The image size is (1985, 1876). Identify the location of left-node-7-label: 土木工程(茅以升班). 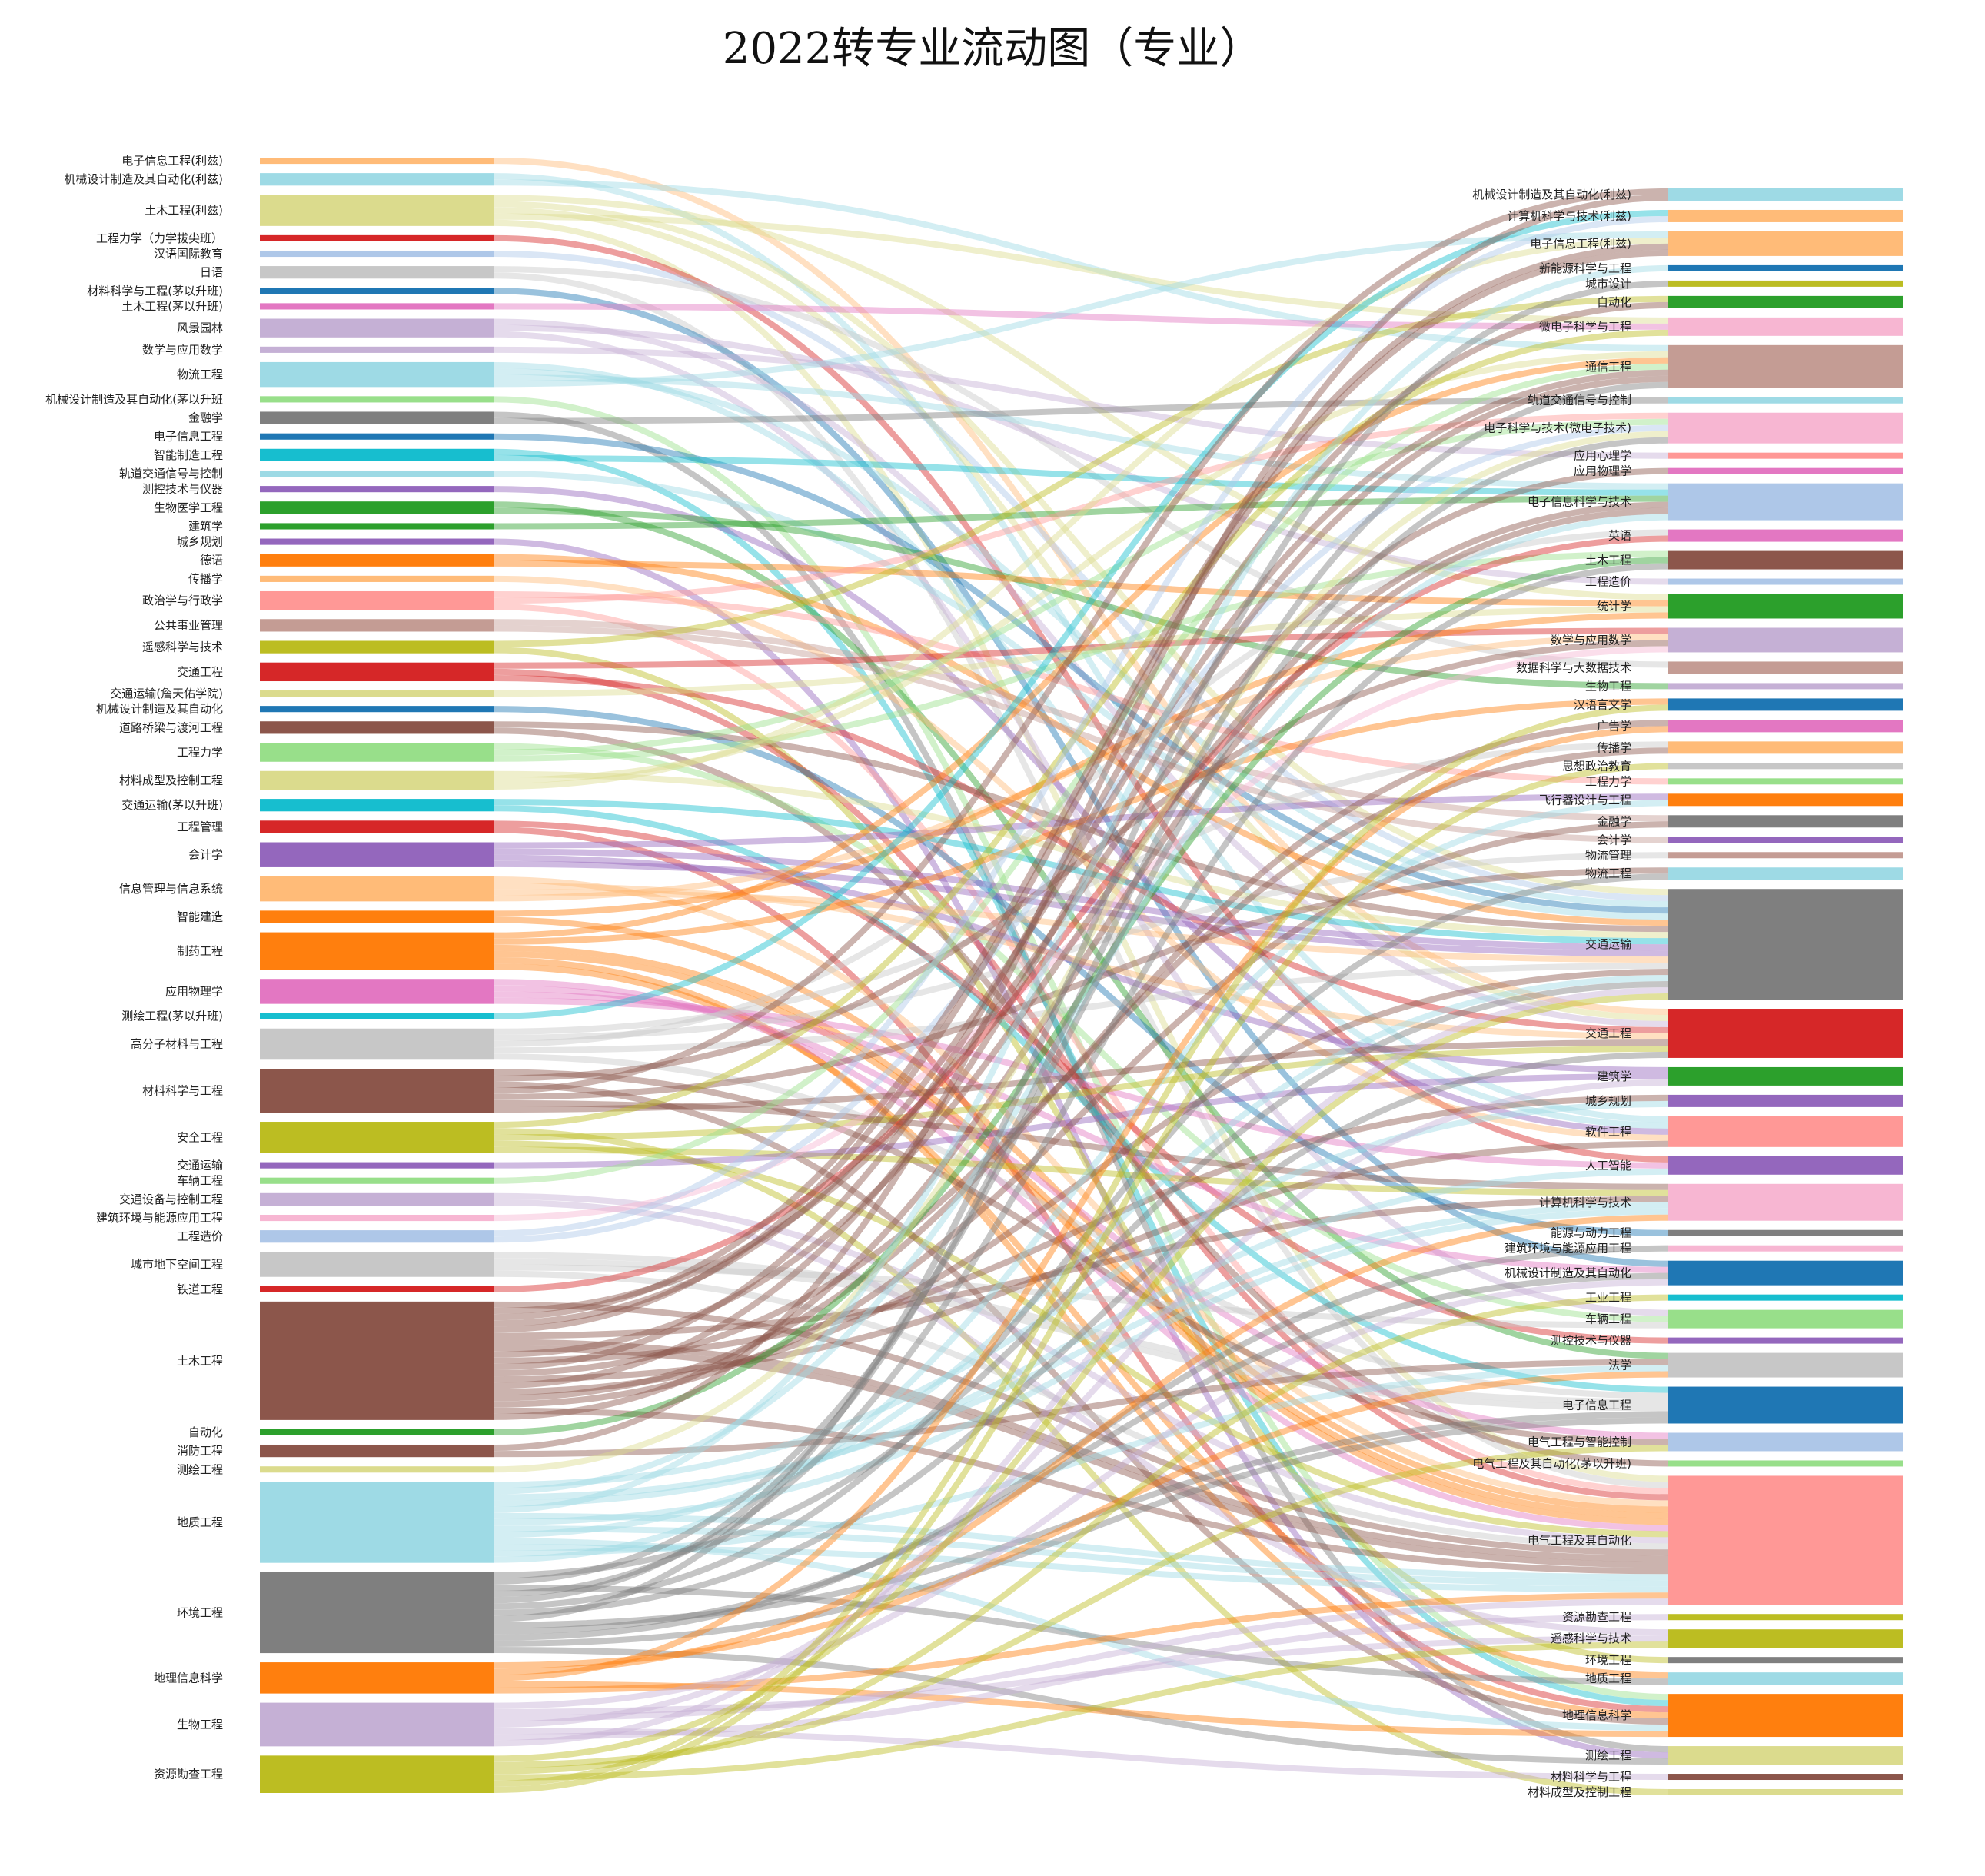
(172, 306).